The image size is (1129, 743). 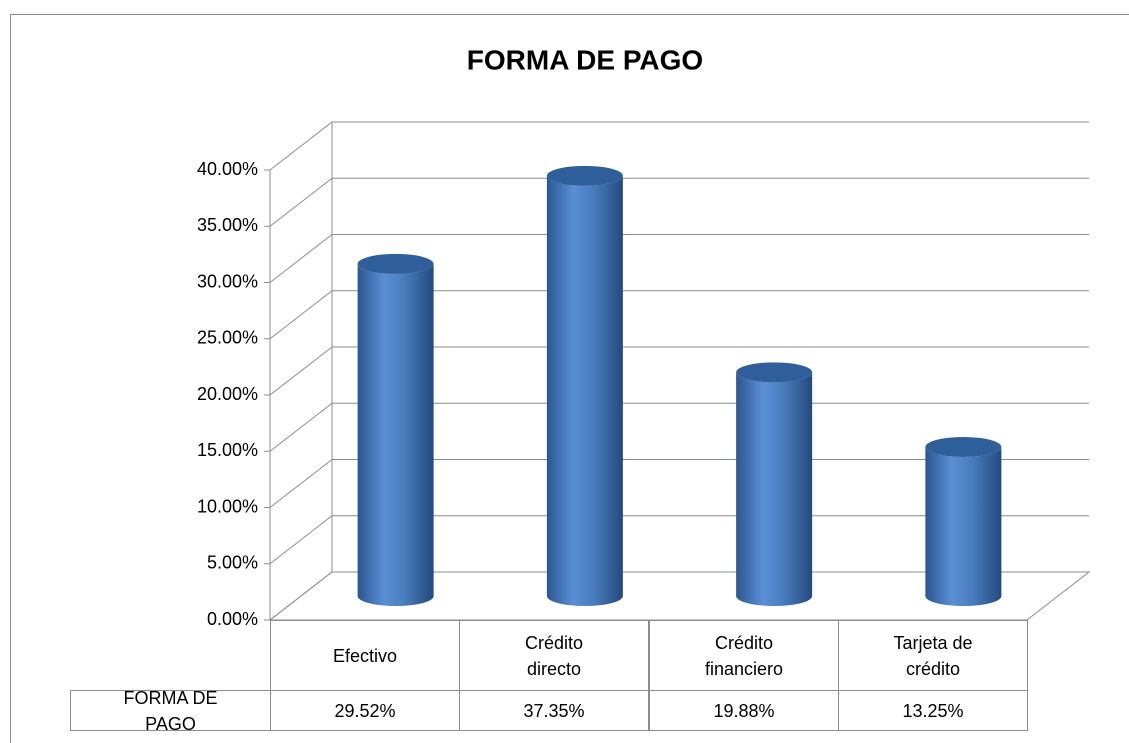 I want to click on chart-title: FORMA DE PAGO, so click(x=585, y=59).